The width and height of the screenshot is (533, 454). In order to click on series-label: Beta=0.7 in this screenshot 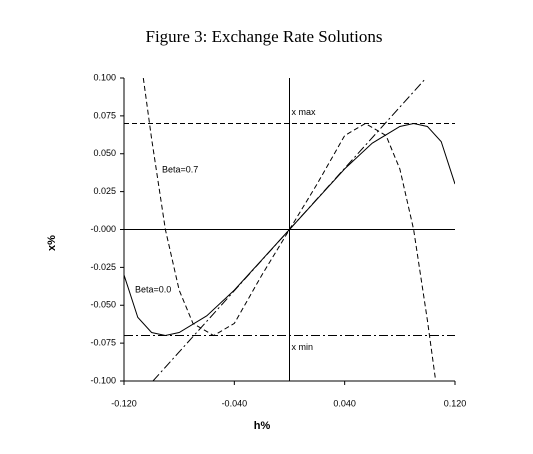, I will do `click(180, 169)`.